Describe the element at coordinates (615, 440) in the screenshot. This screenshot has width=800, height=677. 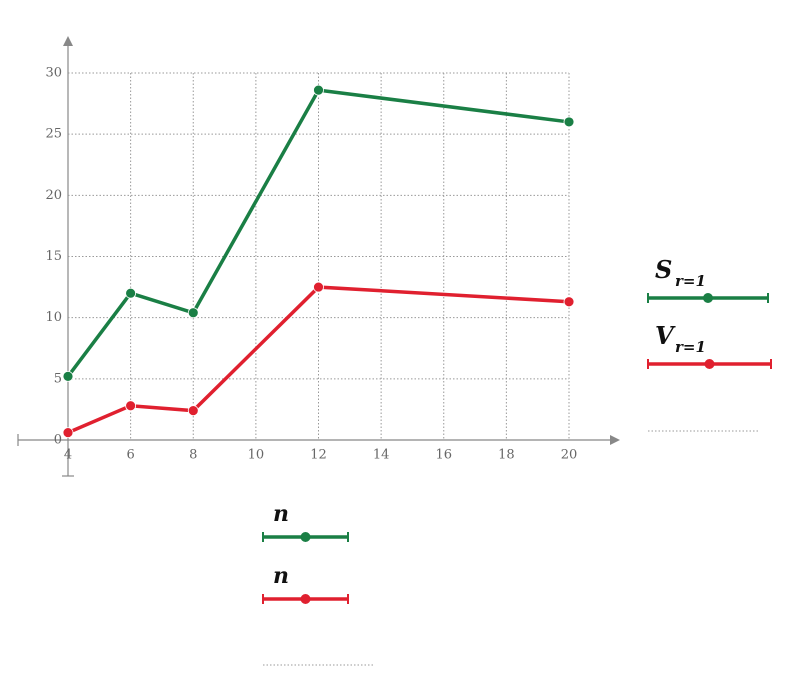
I see `x-arrow` at that location.